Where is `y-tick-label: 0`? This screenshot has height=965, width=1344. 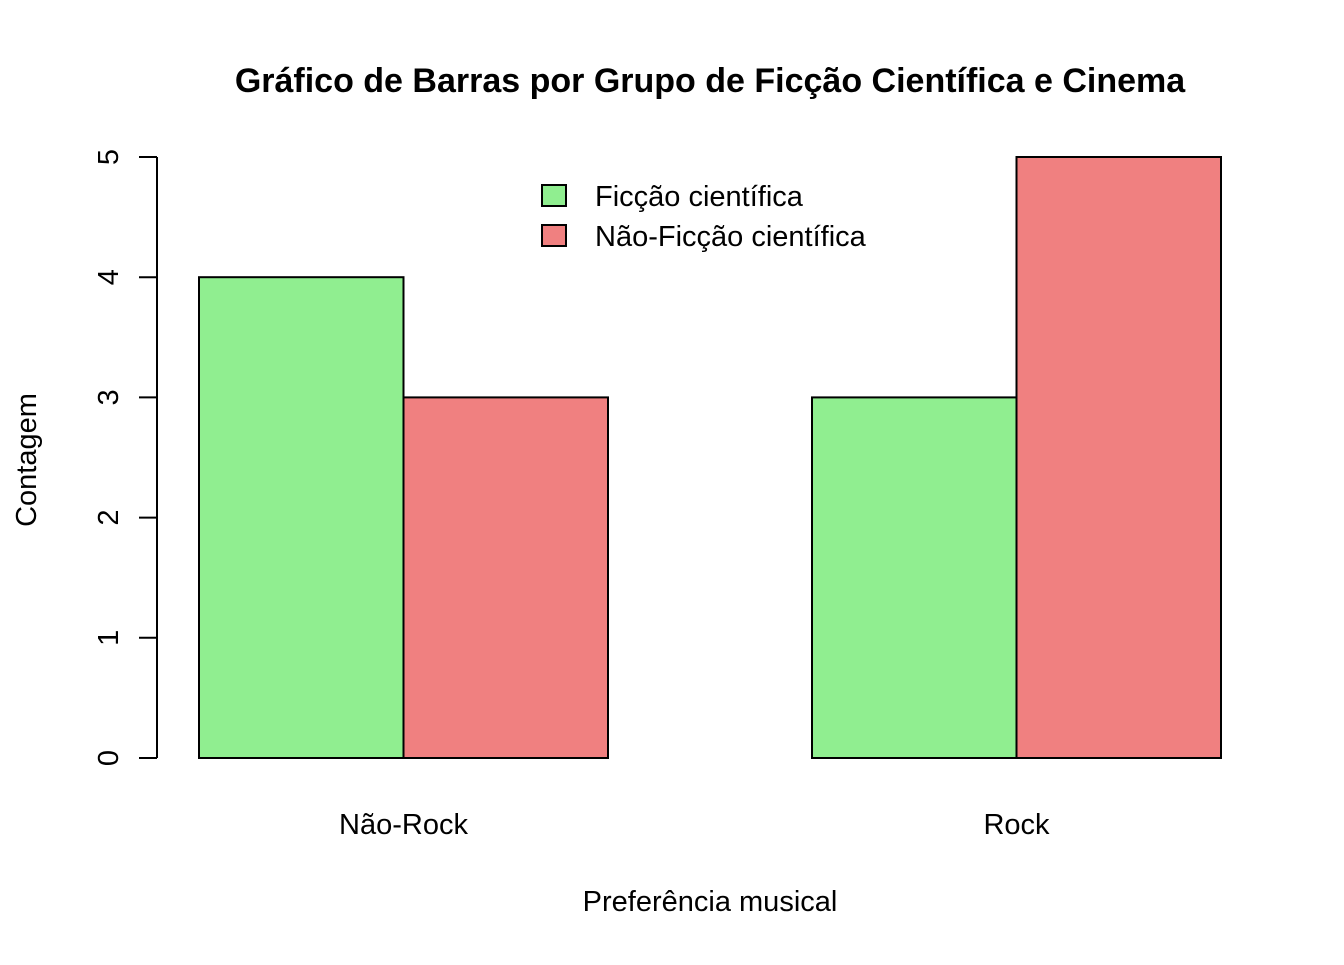 y-tick-label: 0 is located at coordinates (109, 758).